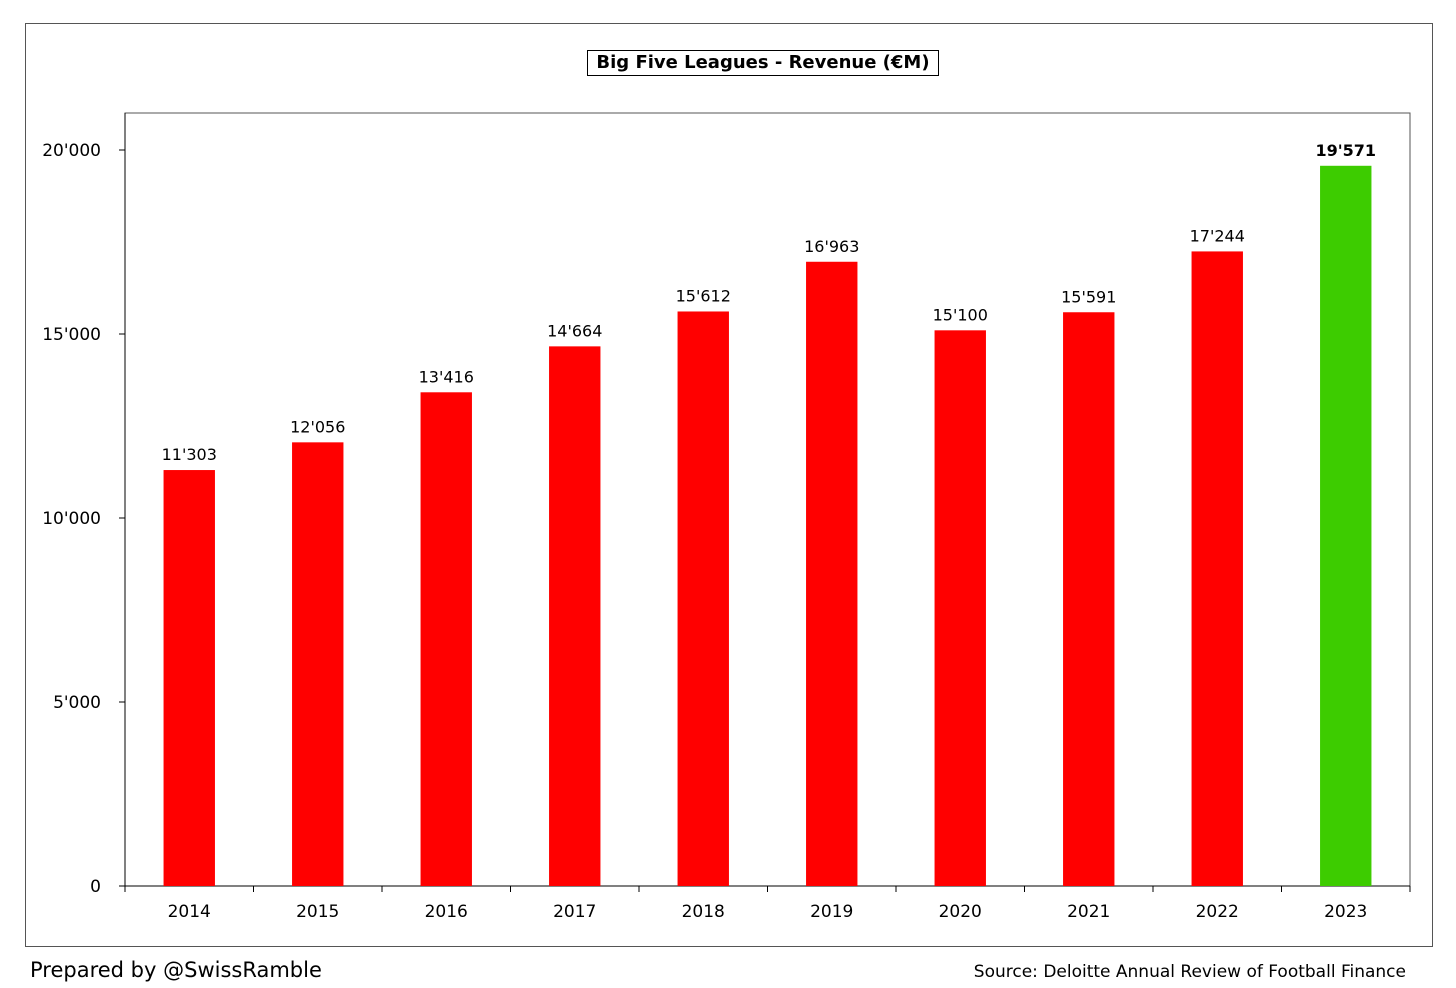  Describe the element at coordinates (765, 903) in the screenshot. I see `x-axis: 2014 2015 2016 2017 2018 2019 2020 2021 2022 2023` at that location.